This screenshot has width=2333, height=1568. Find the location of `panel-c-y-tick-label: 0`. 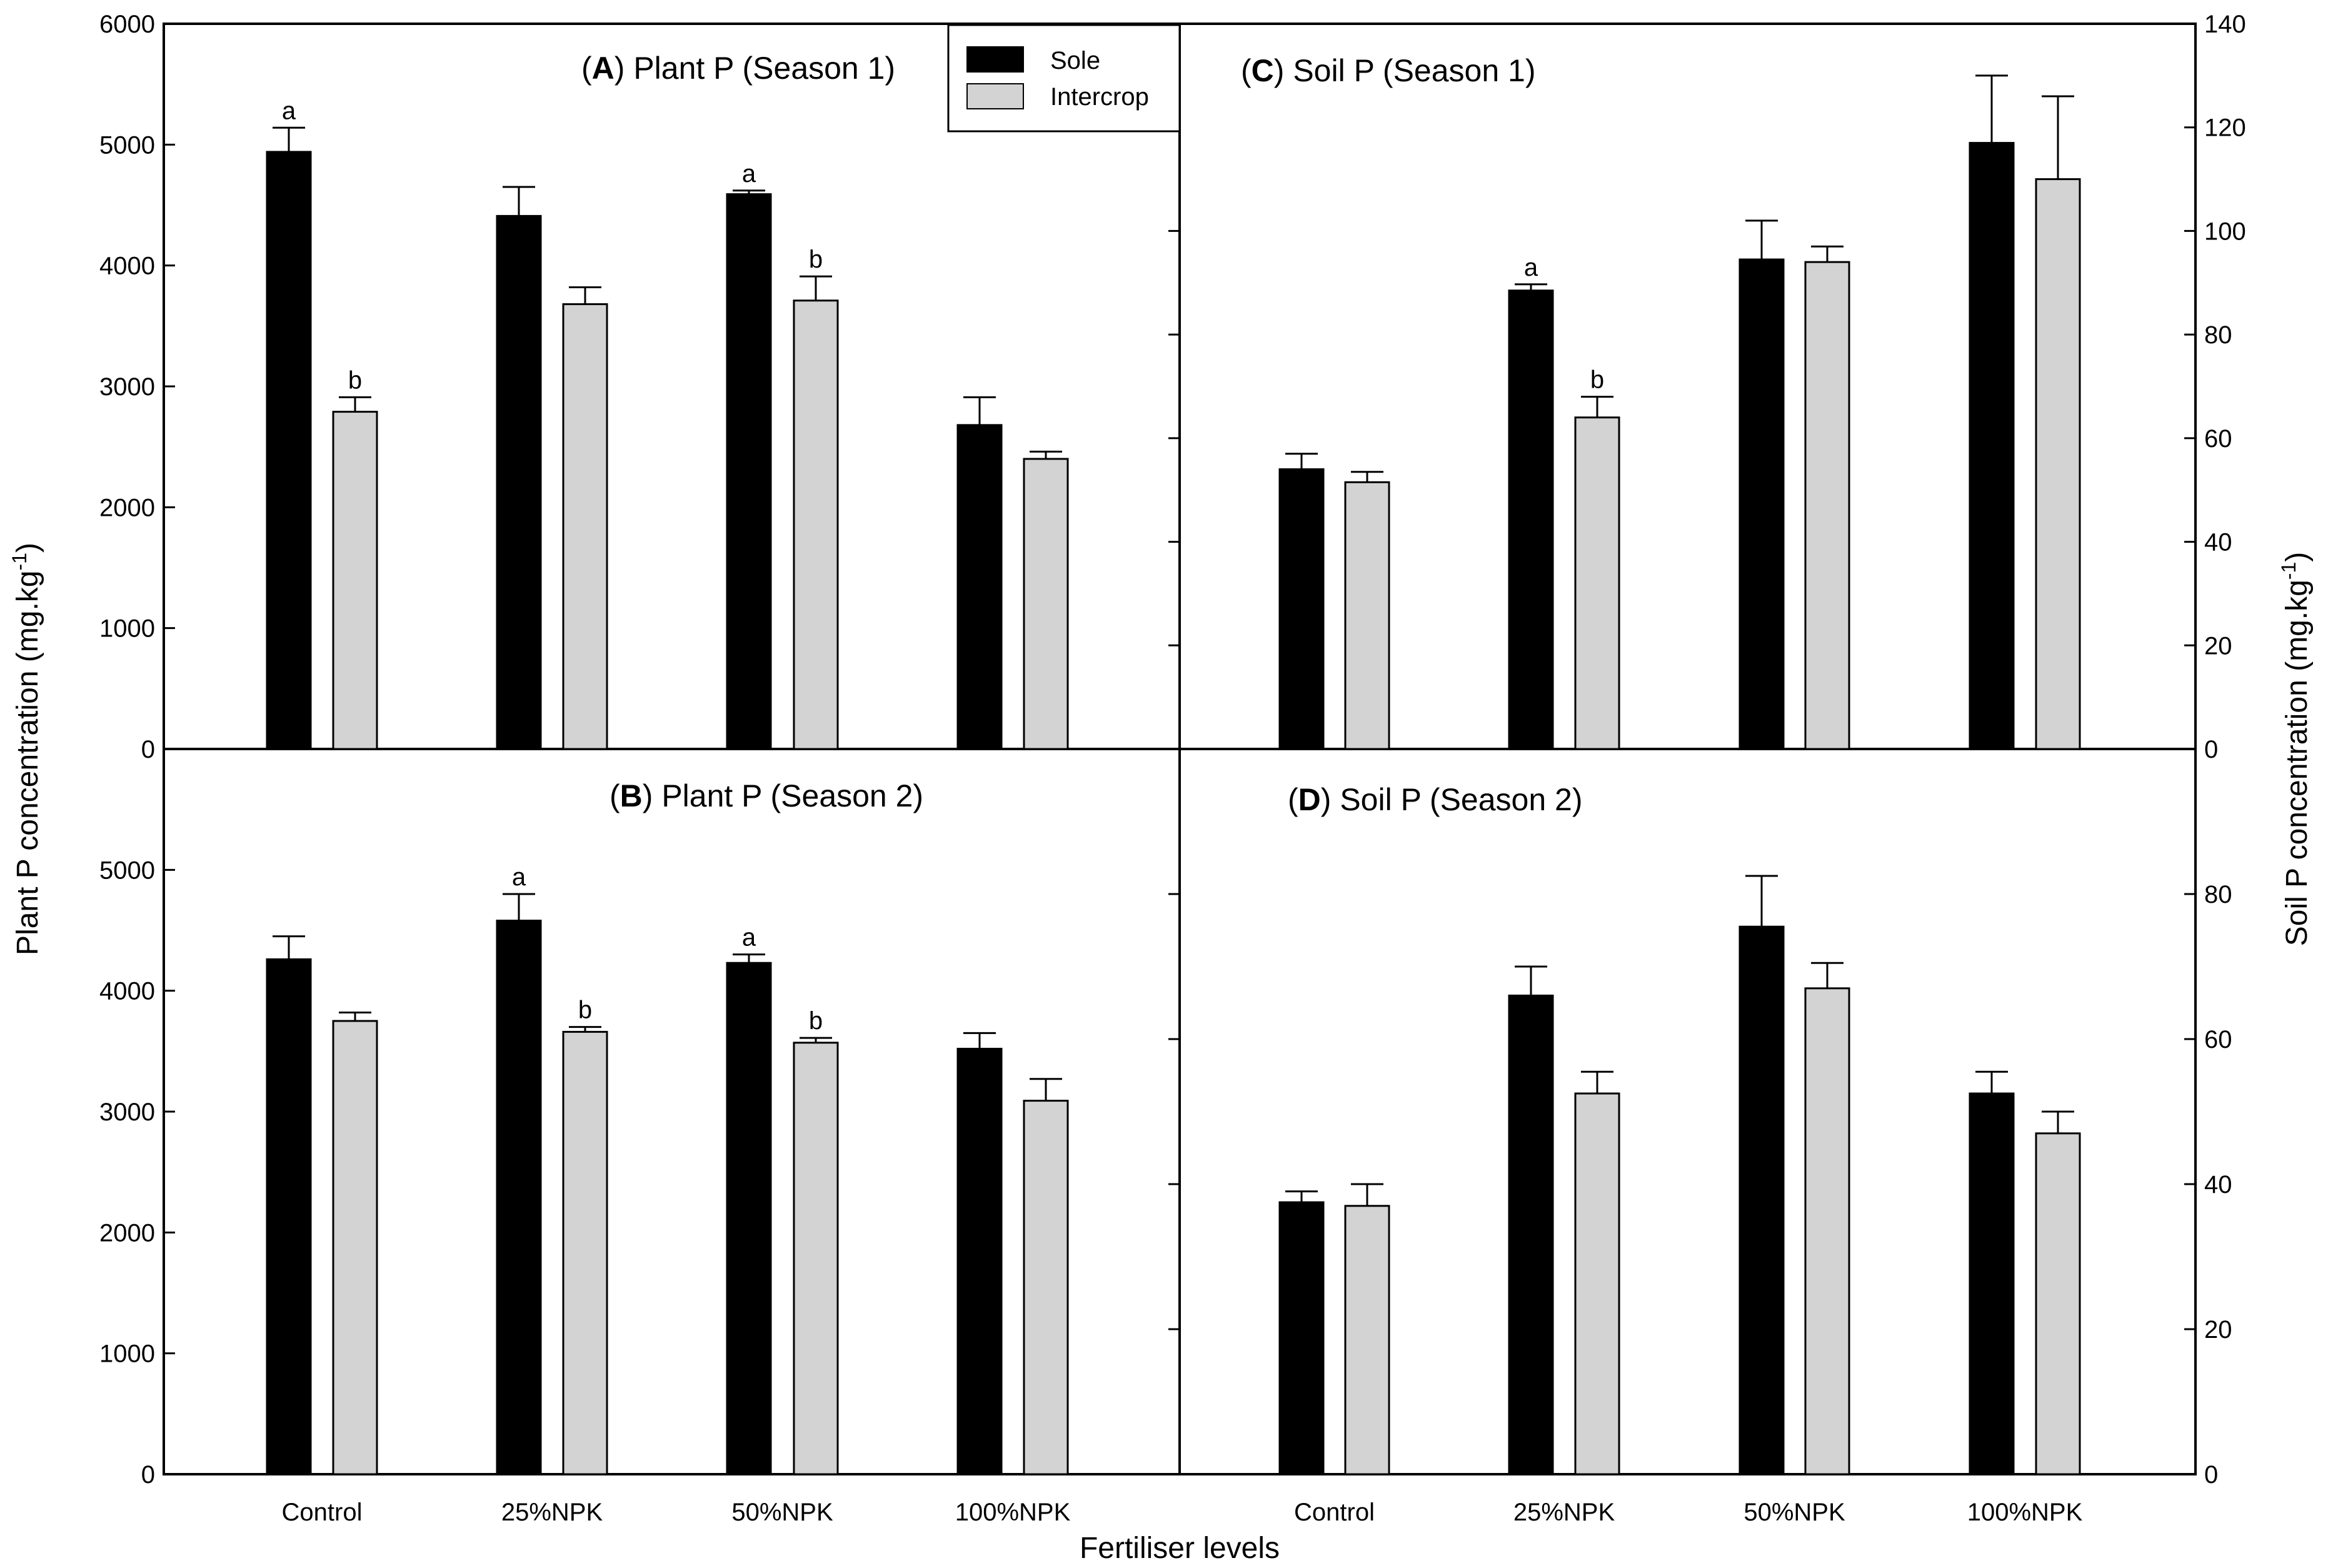

panel-c-y-tick-label: 0 is located at coordinates (2211, 749).